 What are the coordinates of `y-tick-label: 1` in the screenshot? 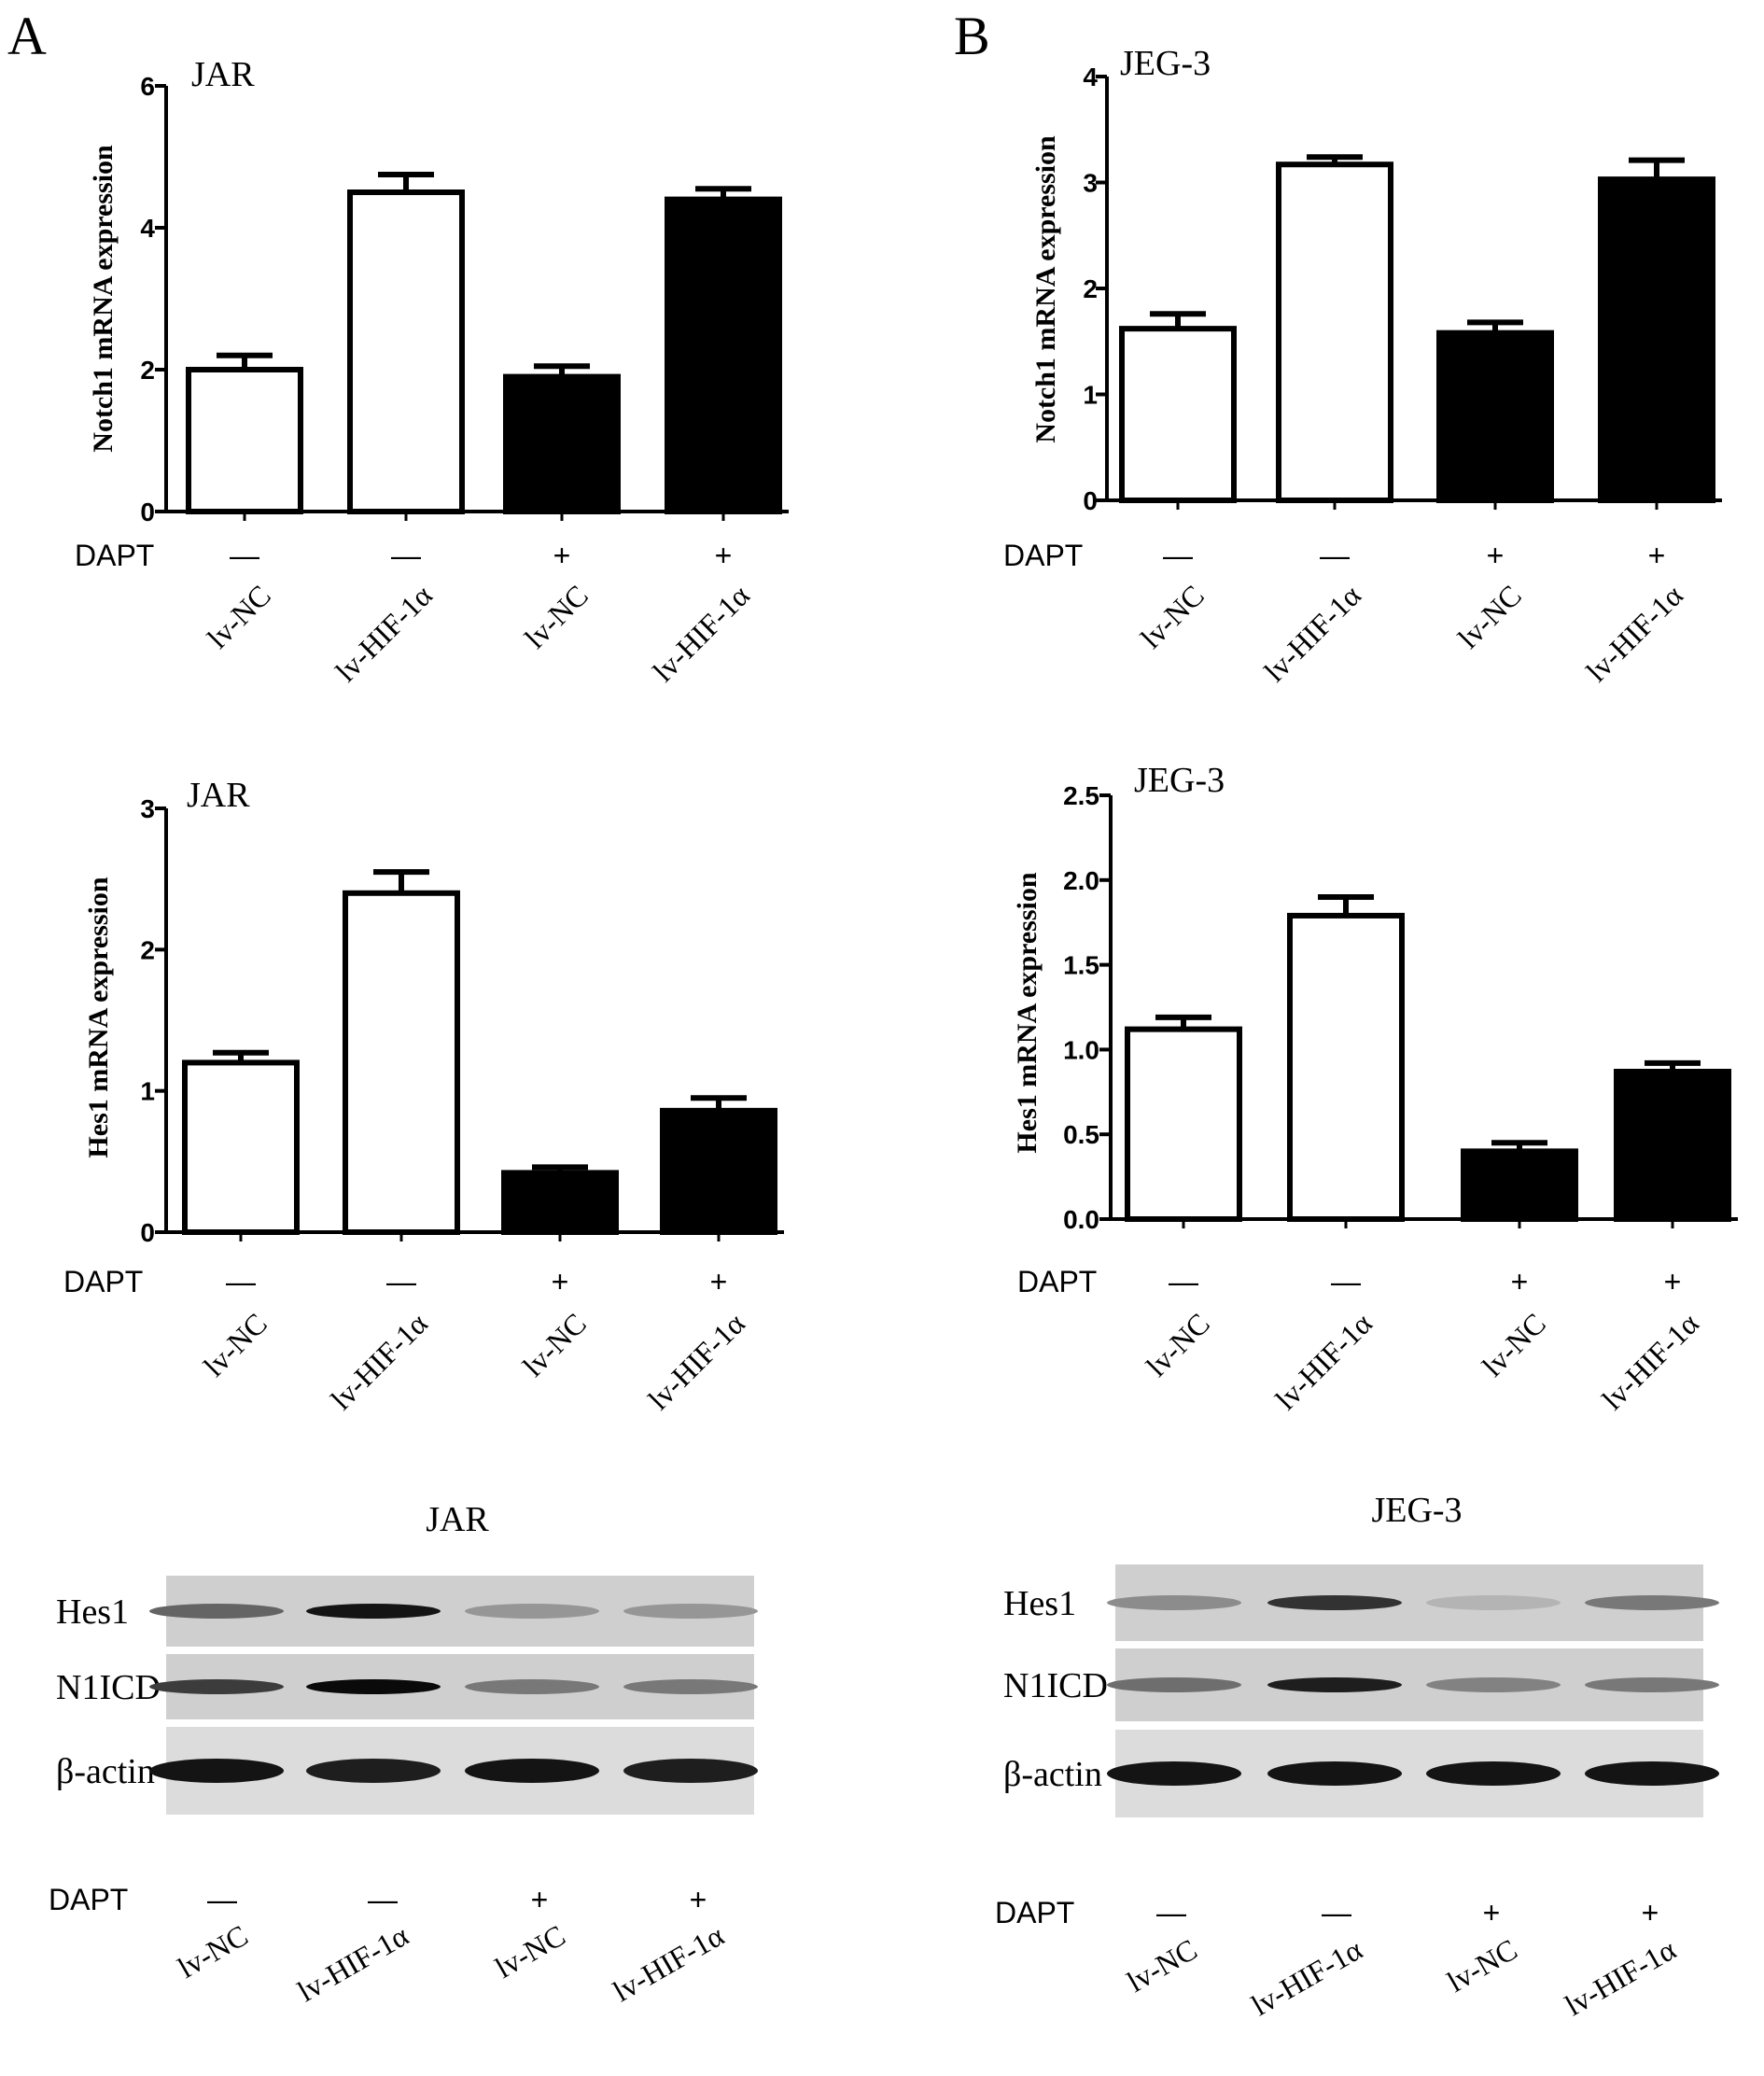 It's located at (1090, 395).